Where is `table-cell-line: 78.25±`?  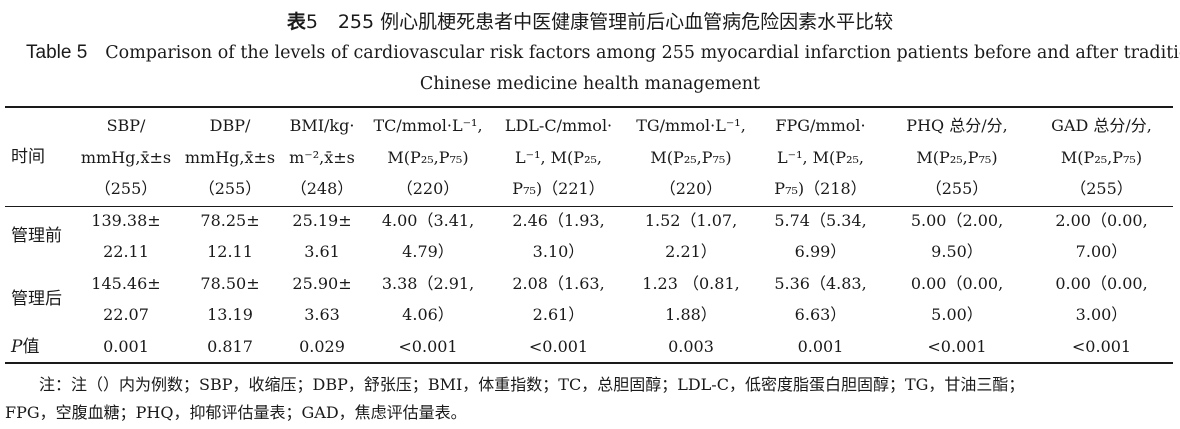 table-cell-line: 78.25± is located at coordinates (230, 220).